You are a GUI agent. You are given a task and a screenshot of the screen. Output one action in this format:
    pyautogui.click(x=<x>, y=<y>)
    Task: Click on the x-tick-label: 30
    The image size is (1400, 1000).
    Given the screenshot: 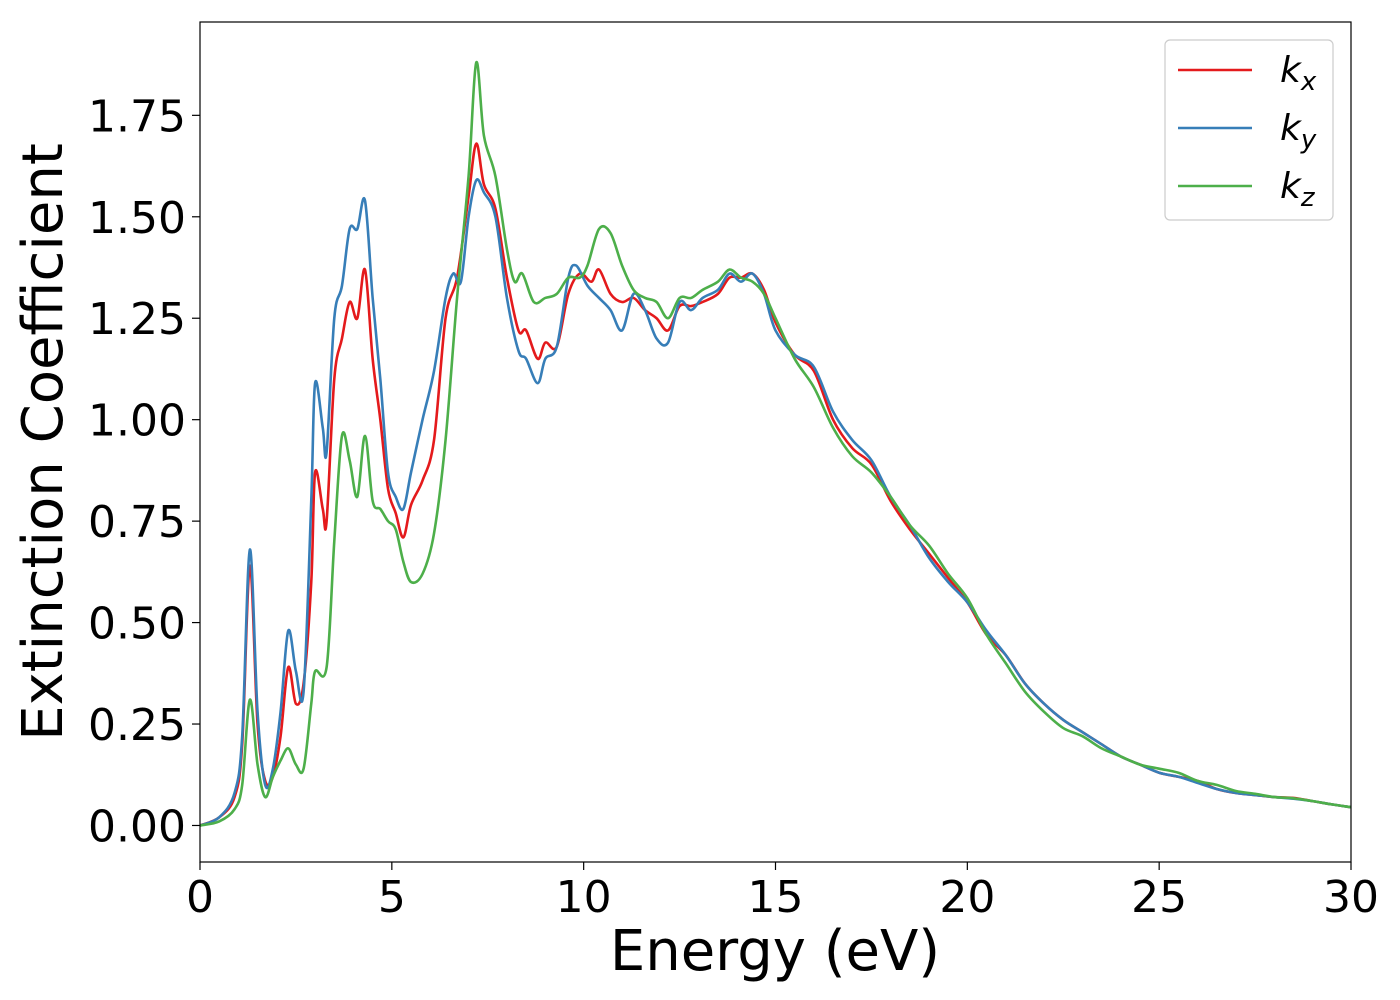 What is the action you would take?
    pyautogui.click(x=1351, y=897)
    